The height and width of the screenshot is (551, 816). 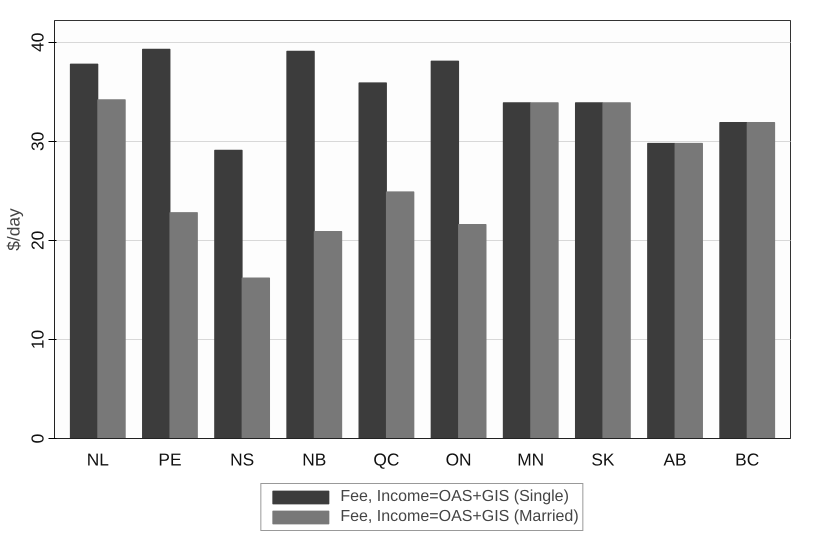 I want to click on legend-label: Fee, Income=OAS+GIS (Married), so click(x=459, y=517).